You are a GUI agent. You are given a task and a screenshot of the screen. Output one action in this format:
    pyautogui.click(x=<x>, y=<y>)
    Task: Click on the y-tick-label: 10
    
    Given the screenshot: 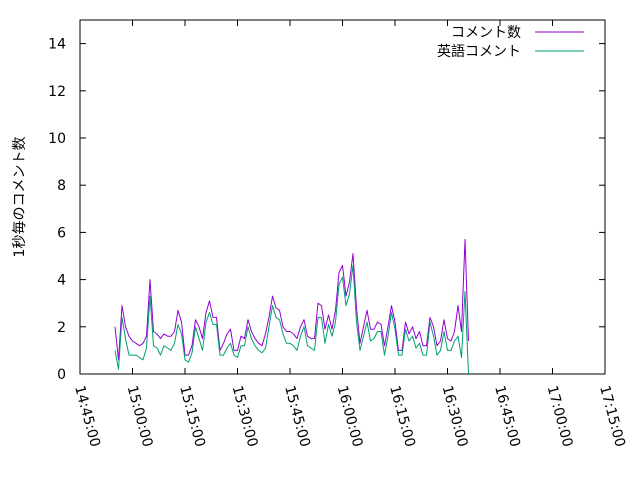 What is the action you would take?
    pyautogui.click(x=57, y=139)
    